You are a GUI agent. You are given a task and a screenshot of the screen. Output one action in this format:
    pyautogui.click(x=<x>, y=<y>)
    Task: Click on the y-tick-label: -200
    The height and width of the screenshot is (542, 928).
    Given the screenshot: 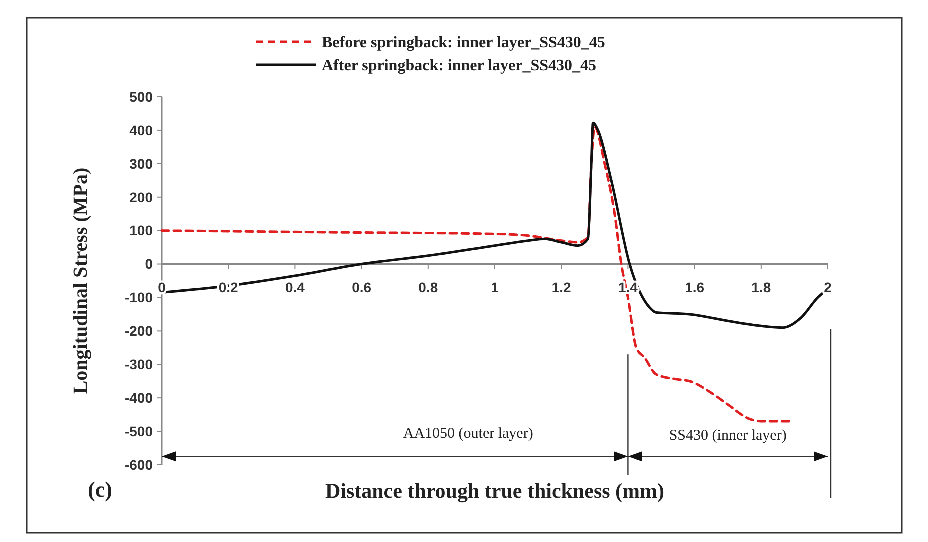 What is the action you would take?
    pyautogui.click(x=139, y=331)
    